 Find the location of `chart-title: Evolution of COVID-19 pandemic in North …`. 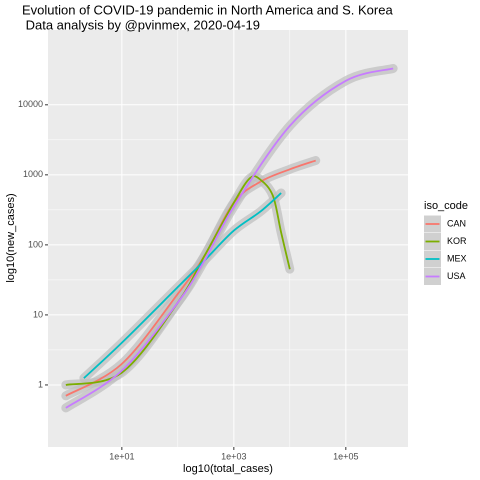

chart-title: Evolution of COVID-19 pandemic in North … is located at coordinates (207, 9).